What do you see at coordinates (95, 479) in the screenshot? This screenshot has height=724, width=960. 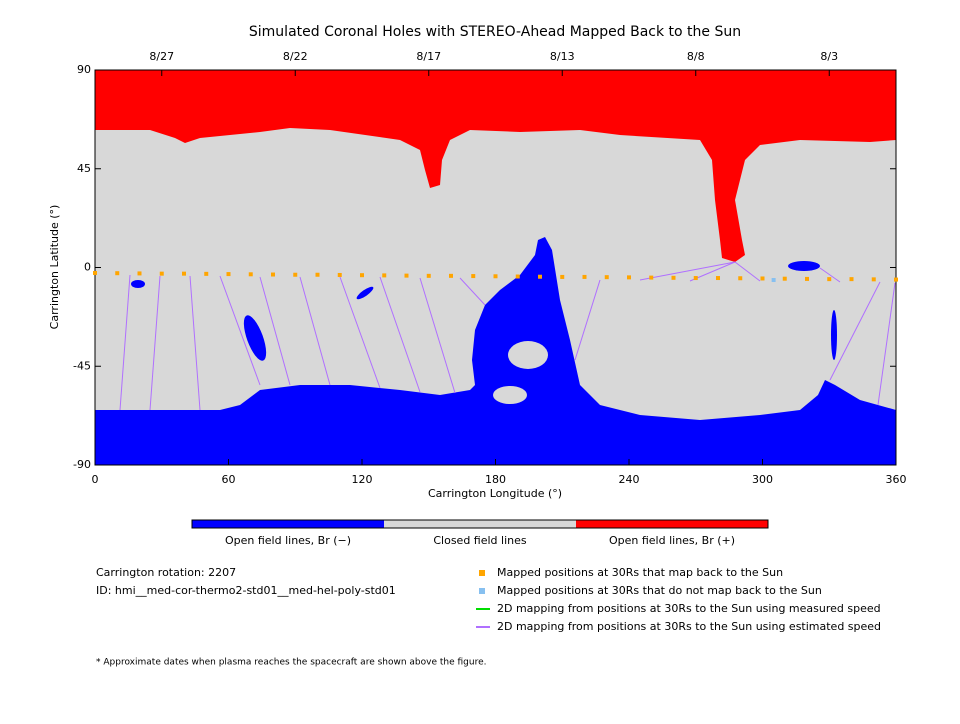 I see `x-tick-label: 0` at bounding box center [95, 479].